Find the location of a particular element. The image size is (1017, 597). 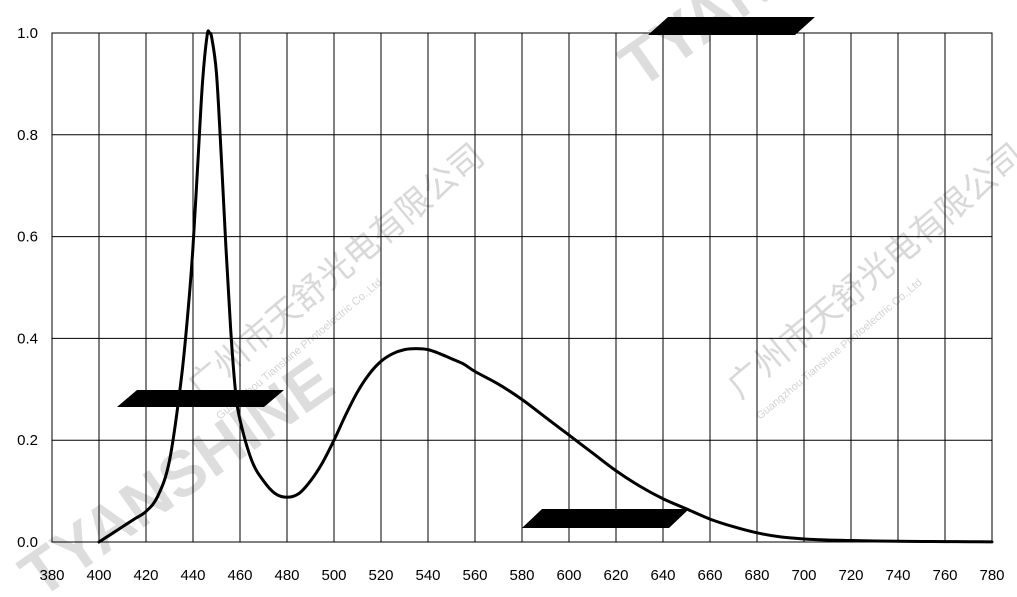

x-tick-label: 640 is located at coordinates (662, 575).